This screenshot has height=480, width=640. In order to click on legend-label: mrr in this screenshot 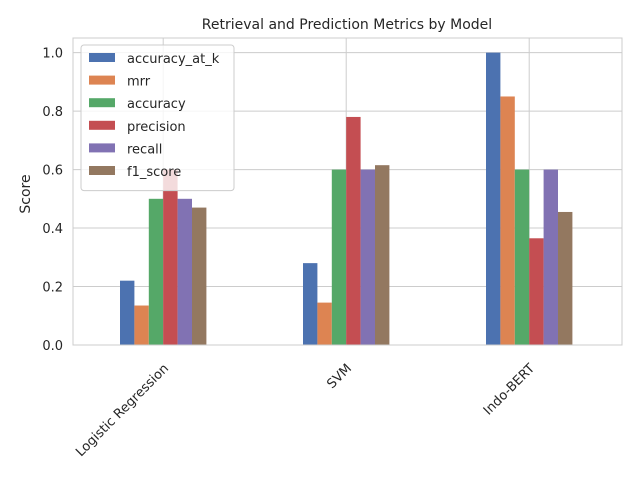, I will do `click(139, 82)`.